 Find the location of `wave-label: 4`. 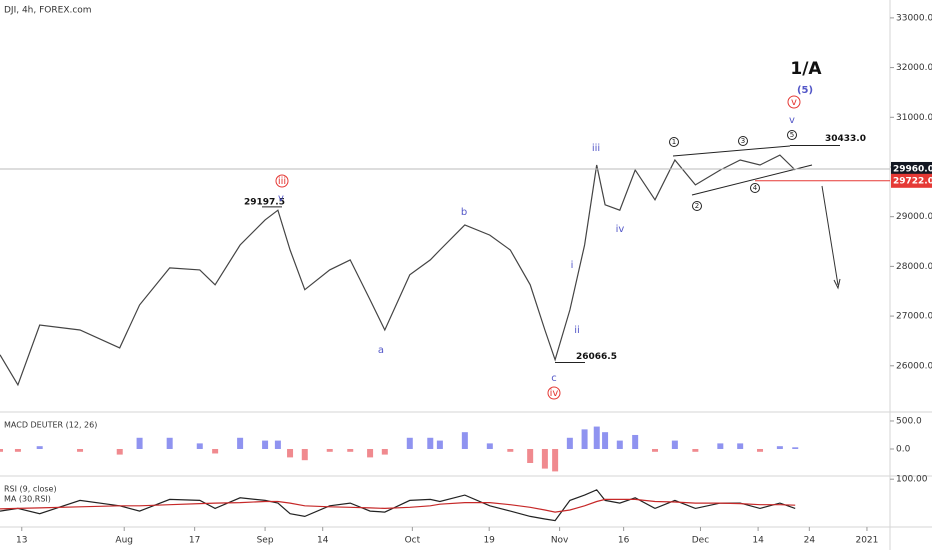

wave-label: 4 is located at coordinates (755, 188).